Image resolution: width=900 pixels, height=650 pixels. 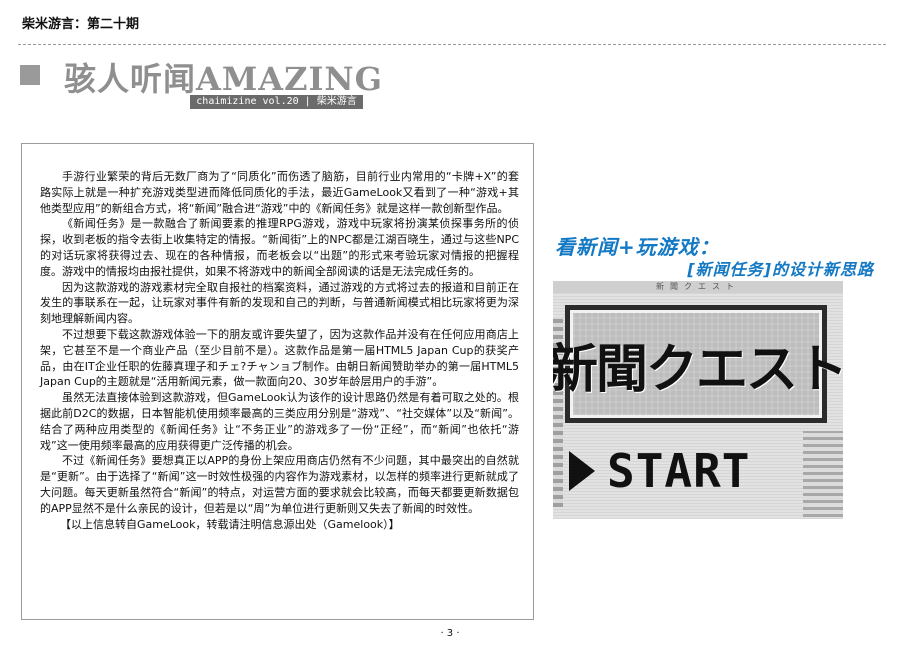 What do you see at coordinates (558, 412) in the screenshot?
I see `game-side-panel-left` at bounding box center [558, 412].